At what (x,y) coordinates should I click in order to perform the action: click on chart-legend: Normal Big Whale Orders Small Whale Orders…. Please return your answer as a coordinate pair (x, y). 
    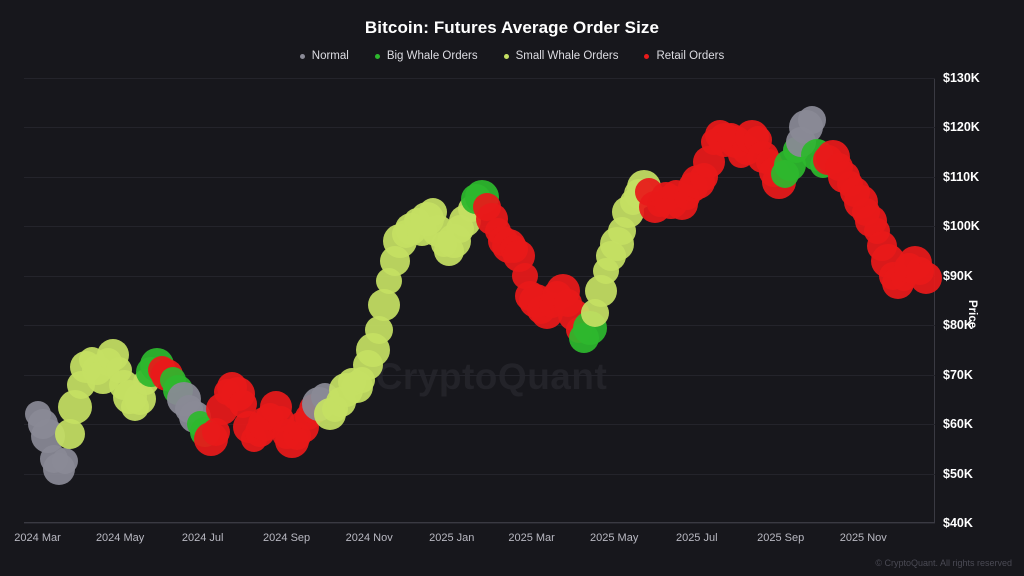
    Looking at the image, I should click on (512, 56).